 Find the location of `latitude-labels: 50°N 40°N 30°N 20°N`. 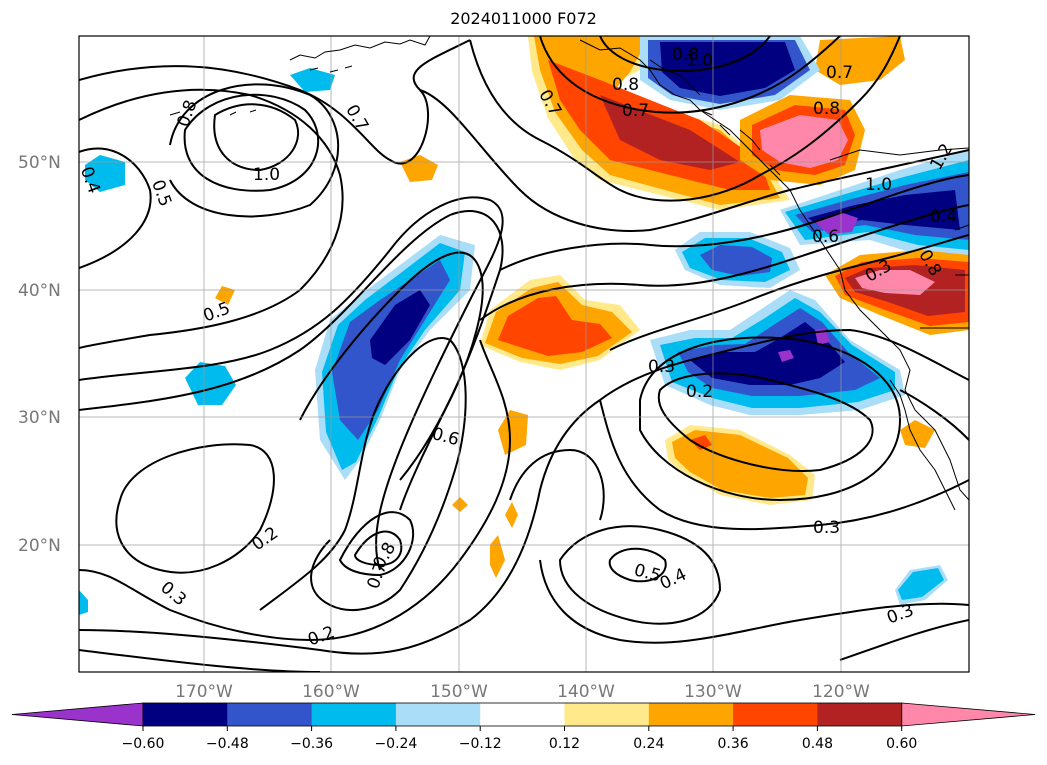

latitude-labels: 50°N 40°N 30°N 20°N is located at coordinates (39, 354).